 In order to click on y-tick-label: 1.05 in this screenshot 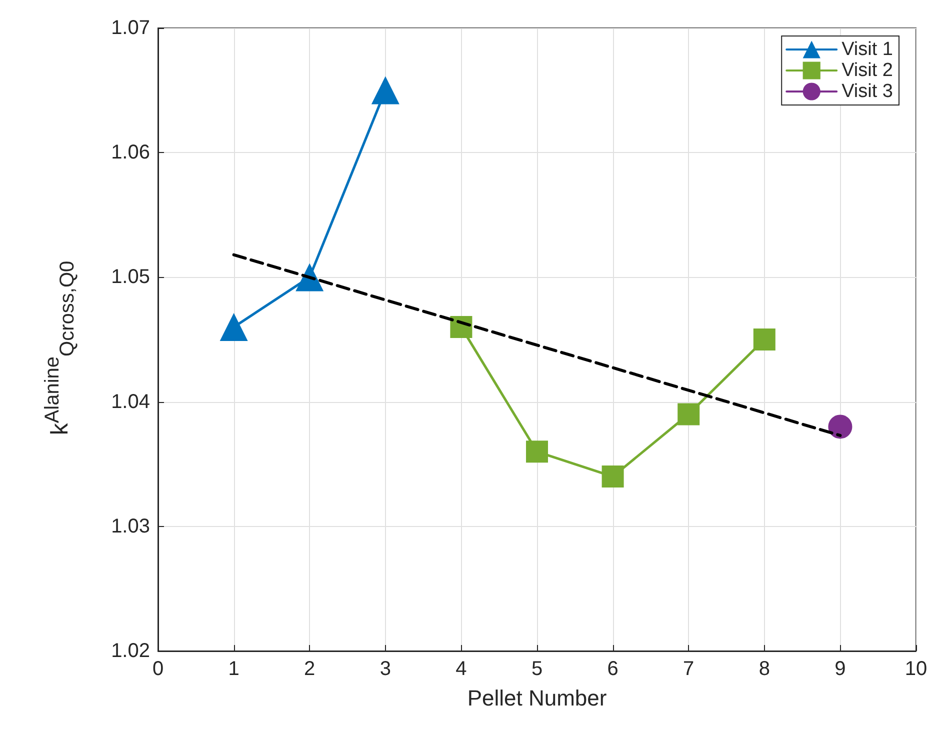, I will do `click(130, 277)`.